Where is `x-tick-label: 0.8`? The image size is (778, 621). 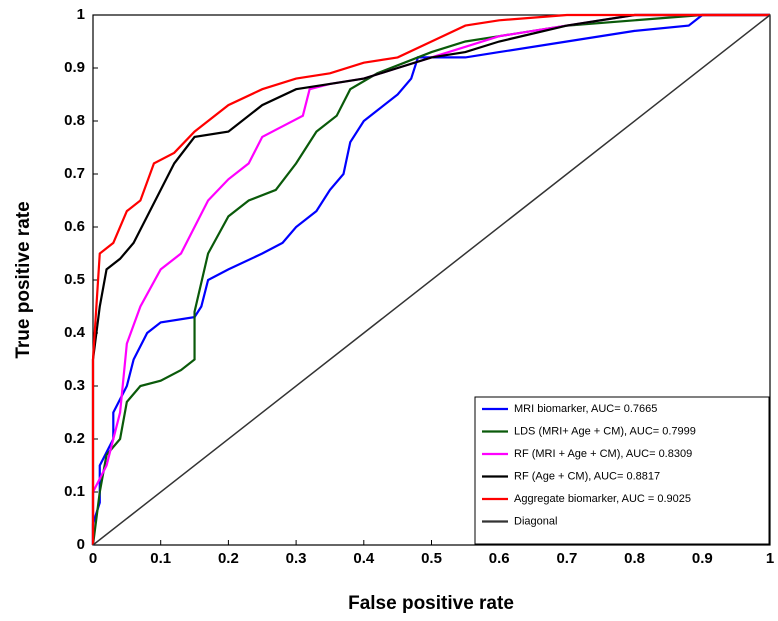 x-tick-label: 0.8 is located at coordinates (634, 558).